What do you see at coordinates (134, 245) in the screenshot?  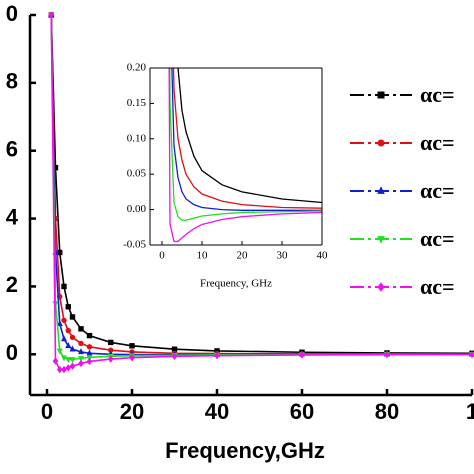 I see `y-tick-label: -0.05` at bounding box center [134, 245].